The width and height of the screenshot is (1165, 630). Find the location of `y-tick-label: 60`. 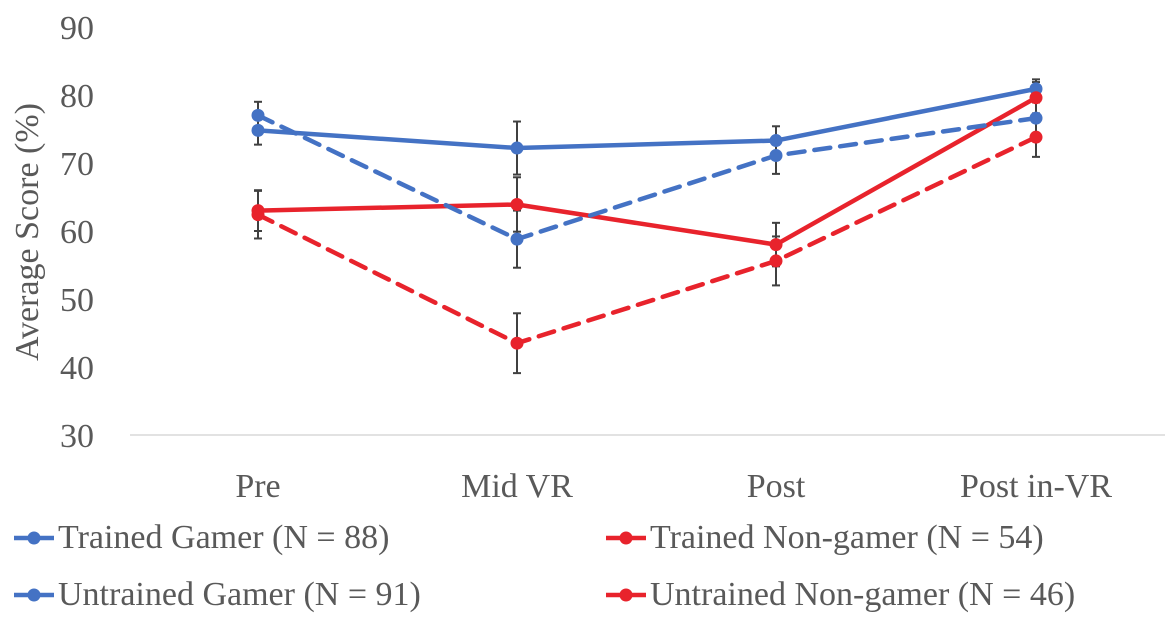

y-tick-label: 60 is located at coordinates (77, 232).